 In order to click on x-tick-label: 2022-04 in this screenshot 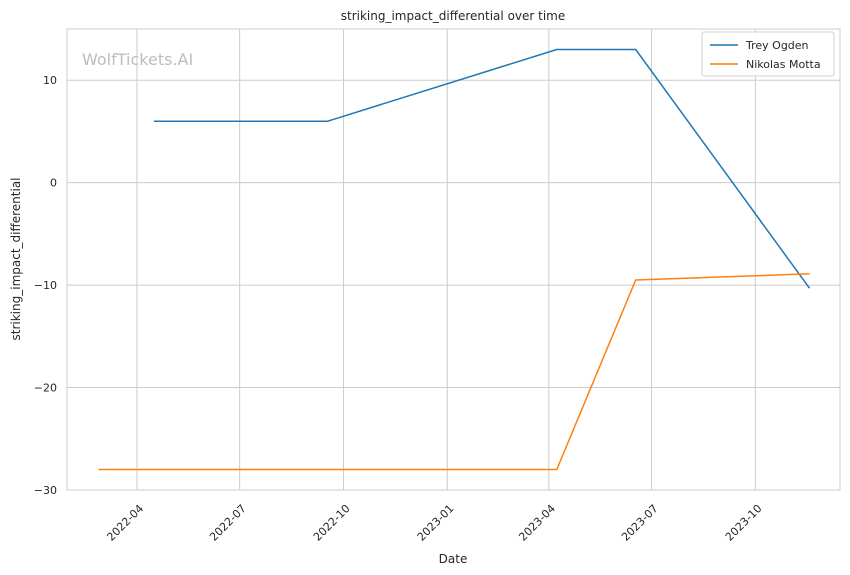, I will do `click(125, 523)`.